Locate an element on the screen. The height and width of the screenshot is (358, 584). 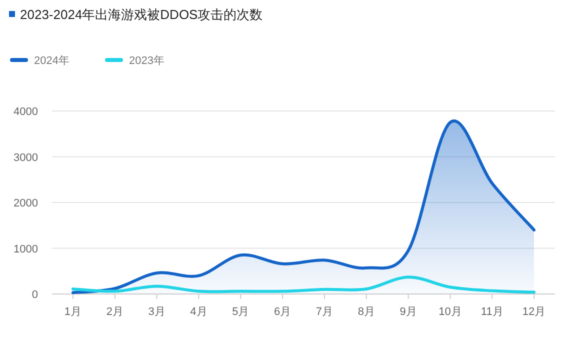
x-tick-label: 8月 is located at coordinates (366, 312).